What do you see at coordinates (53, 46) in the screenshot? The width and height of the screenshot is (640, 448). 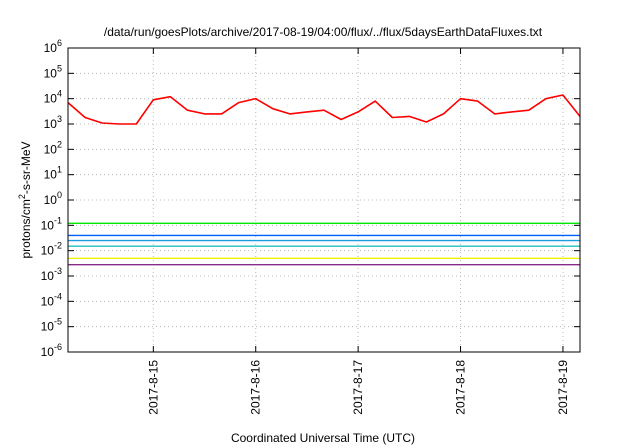 I see `y-tick-label: 10⁶` at bounding box center [53, 46].